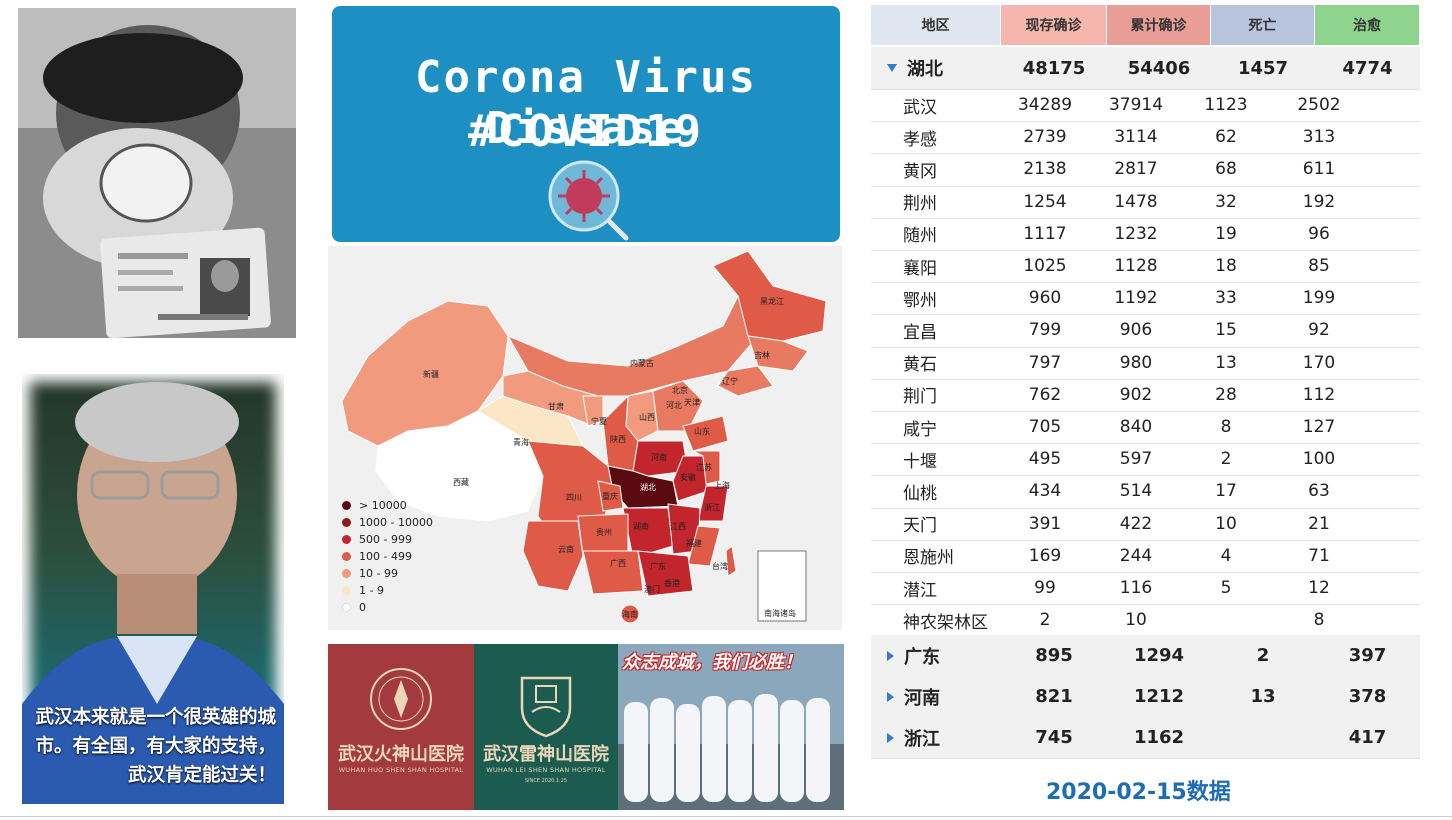  I want to click on province-row: 河南 821 1212 13 378, so click(1145, 697).